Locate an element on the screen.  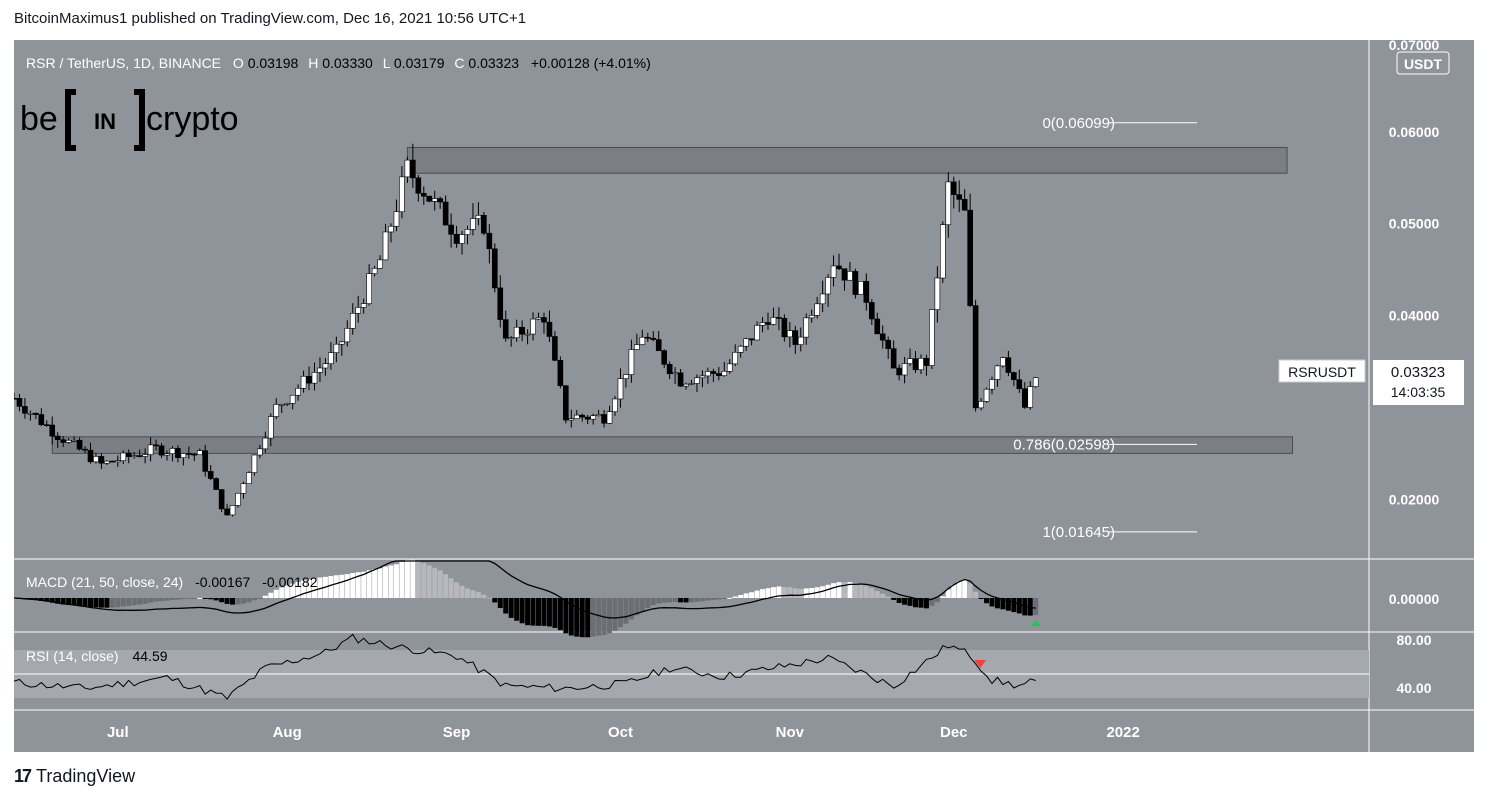
macd-label: MACD (21, 50, close, 24) is located at coordinates (104, 582).